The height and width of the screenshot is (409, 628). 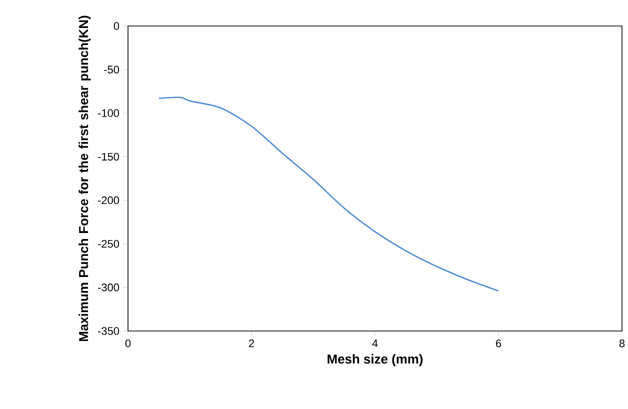 What do you see at coordinates (375, 360) in the screenshot?
I see `x-axis-title: Mesh size (mm)` at bounding box center [375, 360].